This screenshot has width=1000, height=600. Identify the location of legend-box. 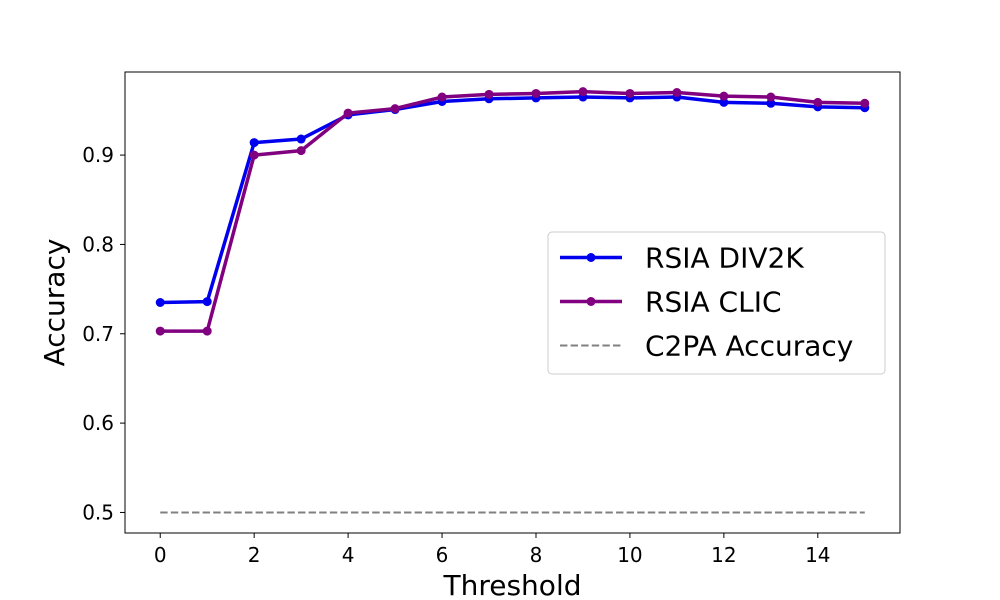
(716, 303).